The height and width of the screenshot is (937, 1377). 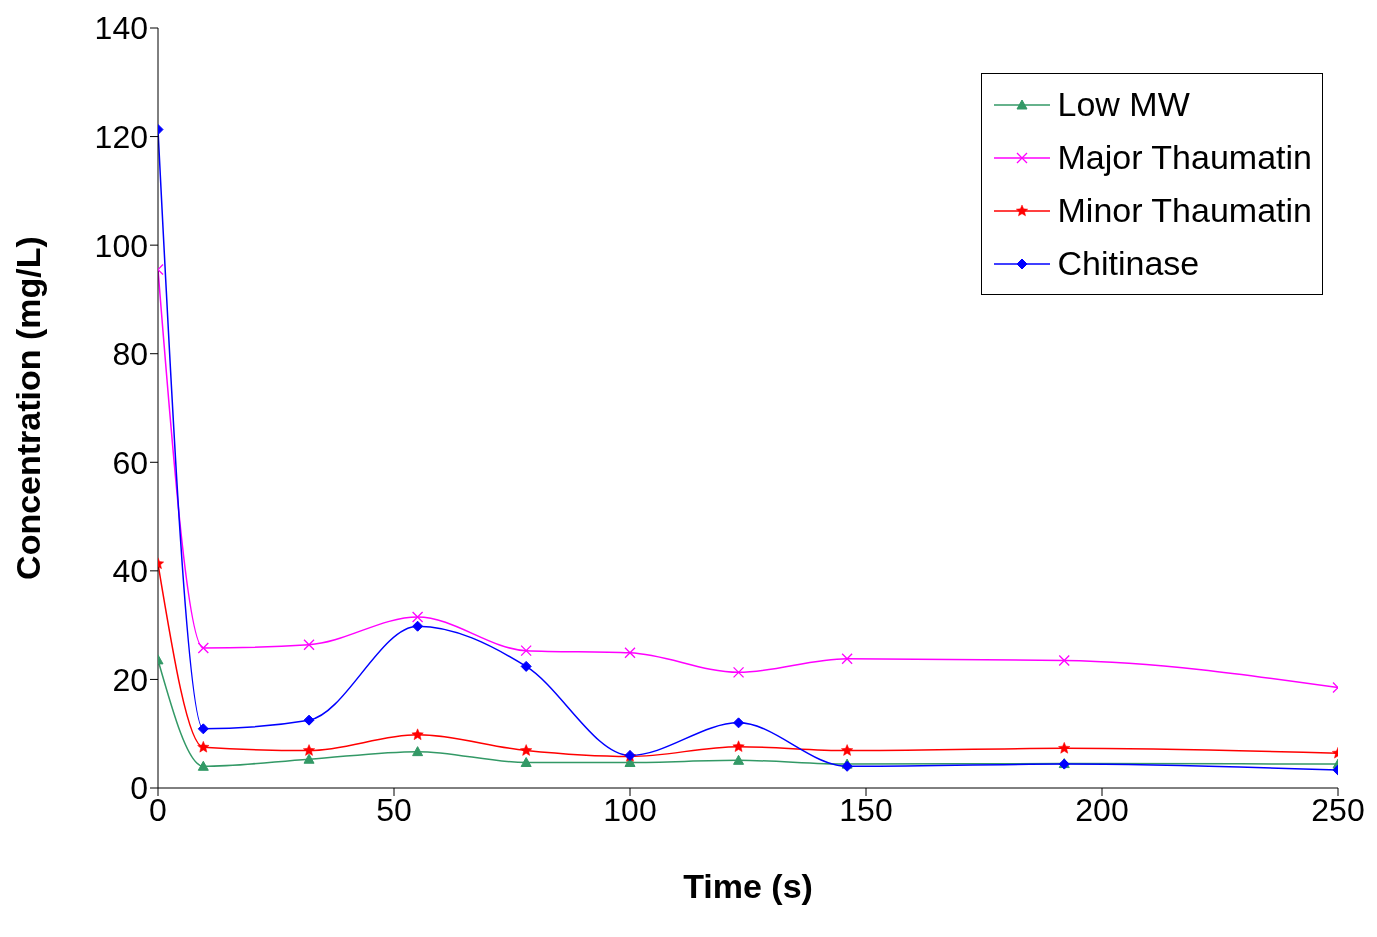 I want to click on x-axis-title: Time (s), so click(x=748, y=886).